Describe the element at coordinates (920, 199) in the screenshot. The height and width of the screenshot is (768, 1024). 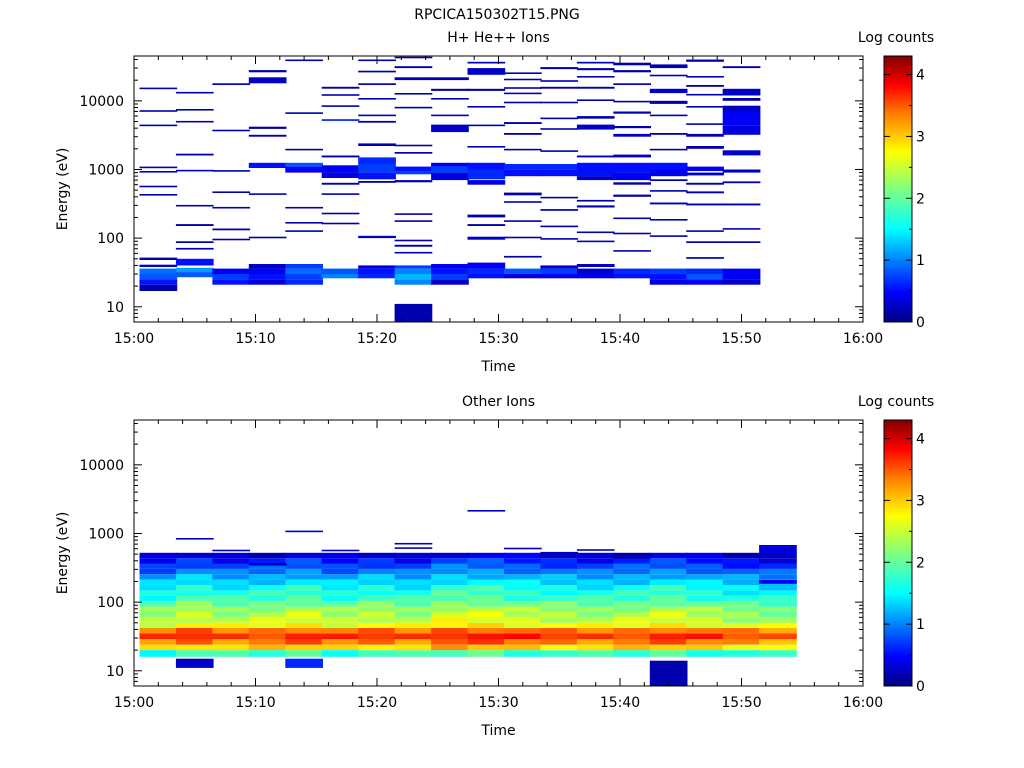
I see `colorbar-tick-label: 2` at that location.